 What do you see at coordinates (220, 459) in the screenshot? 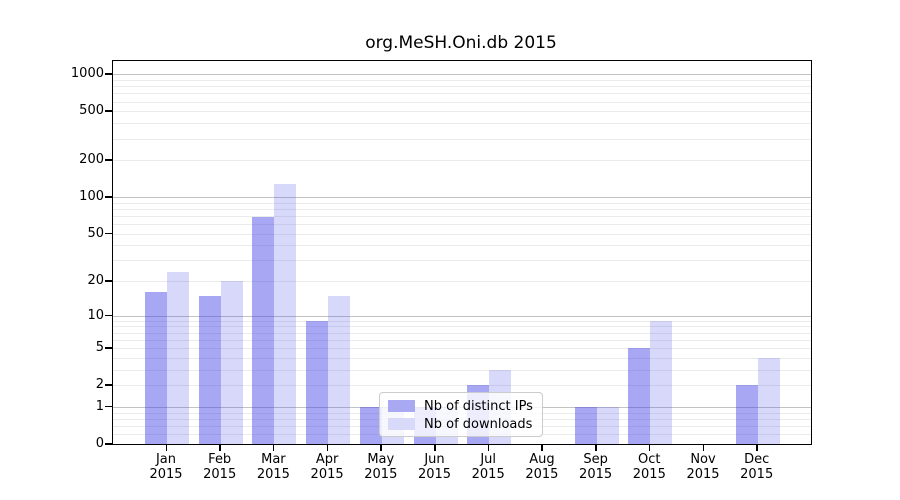
I see `month-label: Feb` at bounding box center [220, 459].